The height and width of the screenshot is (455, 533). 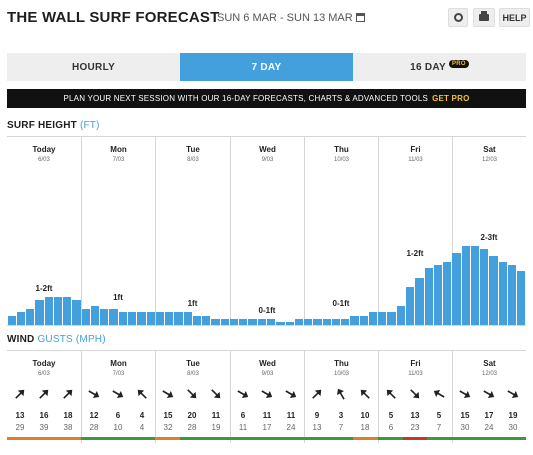 What do you see at coordinates (415, 253) in the screenshot?
I see `surf-height-label: 1-2ft` at bounding box center [415, 253].